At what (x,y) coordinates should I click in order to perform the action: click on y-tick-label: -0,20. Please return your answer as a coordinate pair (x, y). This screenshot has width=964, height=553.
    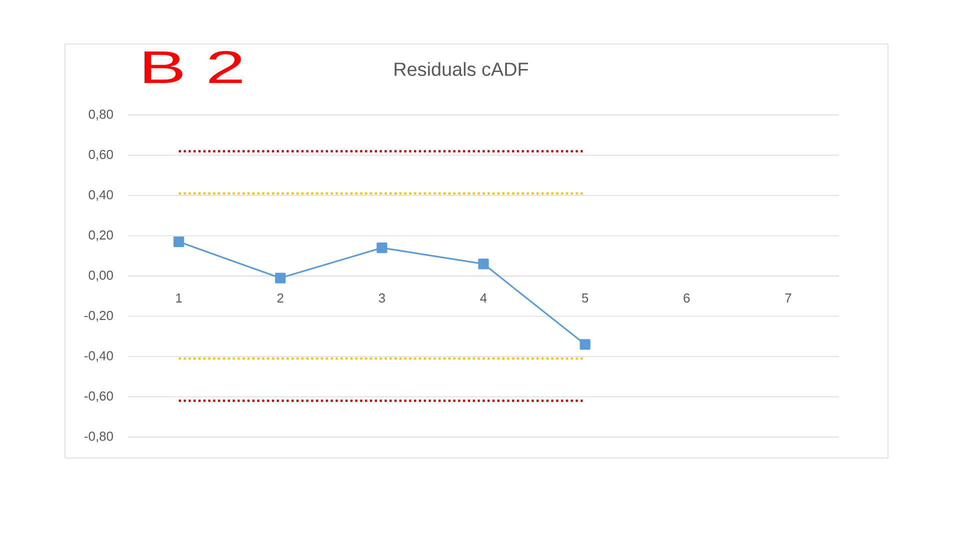
    Looking at the image, I should click on (98, 316).